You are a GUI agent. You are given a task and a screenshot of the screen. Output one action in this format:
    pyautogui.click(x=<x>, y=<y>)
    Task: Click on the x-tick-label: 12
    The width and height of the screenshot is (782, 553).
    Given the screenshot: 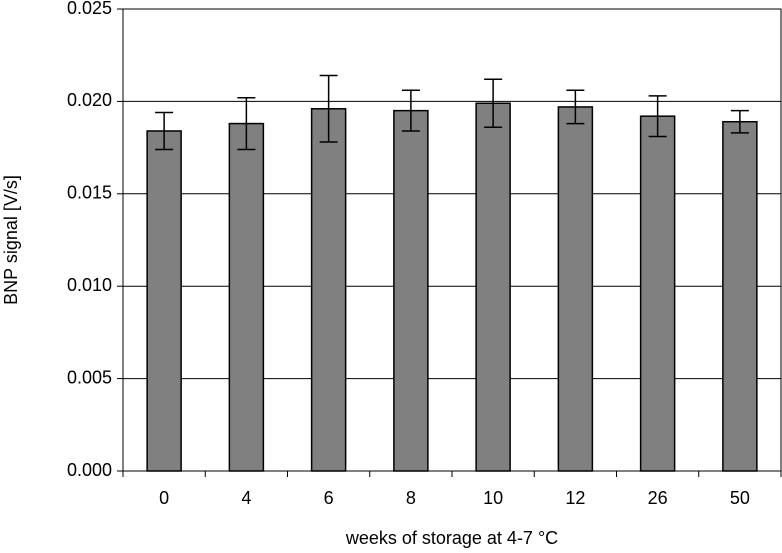 What is the action you would take?
    pyautogui.click(x=575, y=498)
    